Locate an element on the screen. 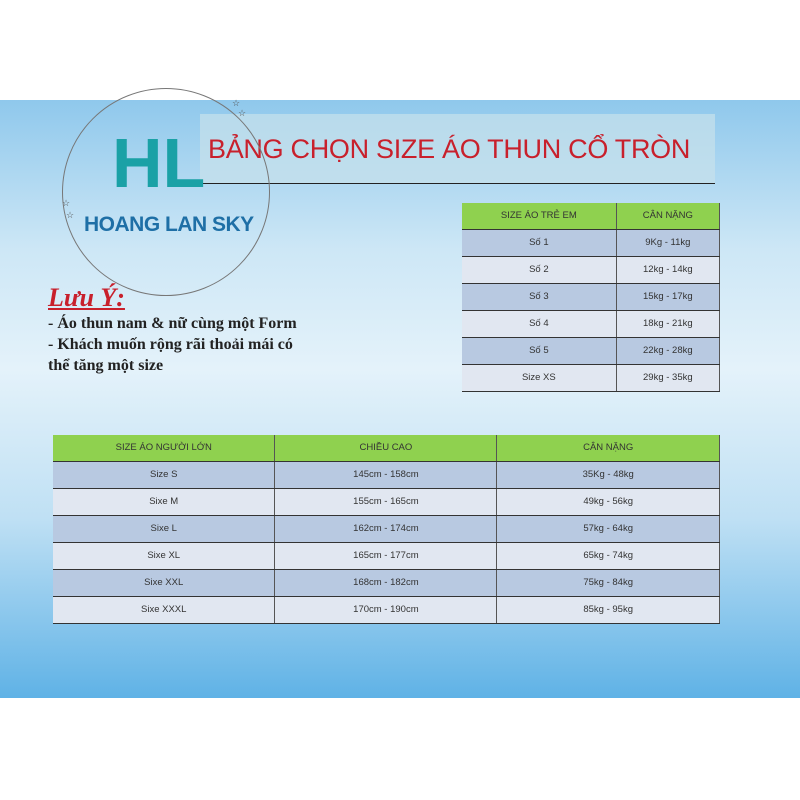 The image size is (800, 800). table-cell: 12kg - 14kg is located at coordinates (668, 270).